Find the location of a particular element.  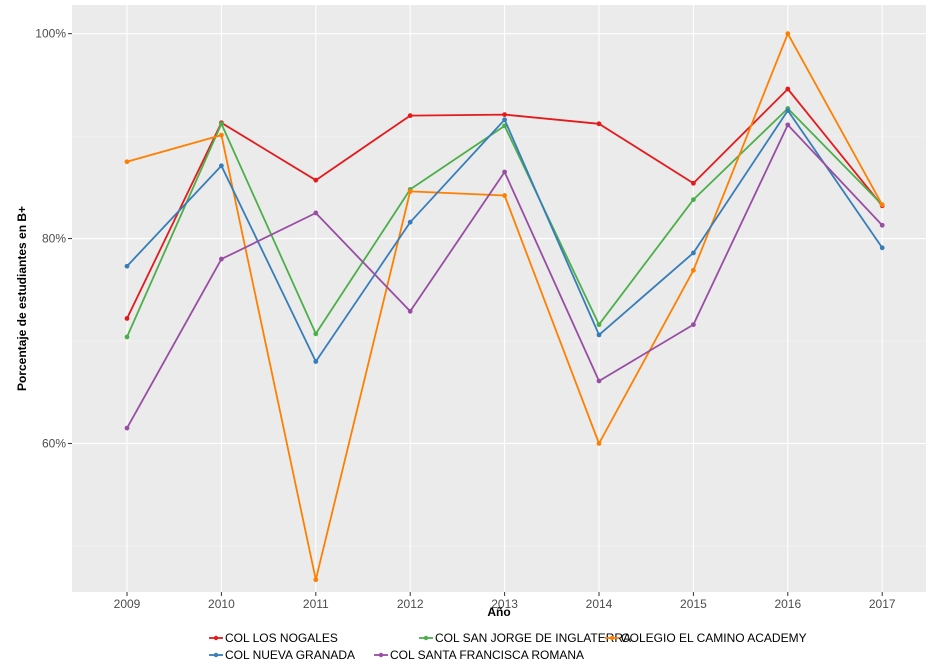

x-tick-label: 2010 is located at coordinates (221, 604).